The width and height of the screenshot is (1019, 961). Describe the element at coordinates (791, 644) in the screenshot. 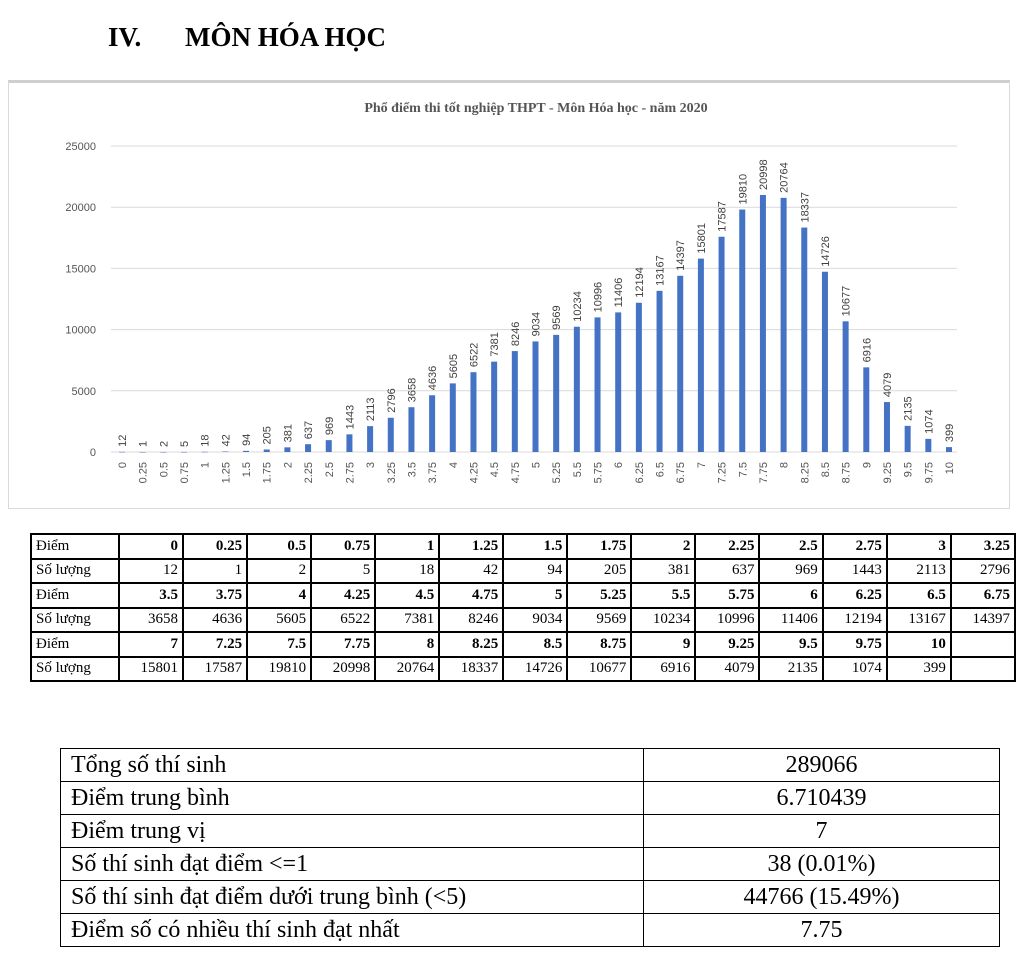

I see `score-cell: 9.5` at that location.